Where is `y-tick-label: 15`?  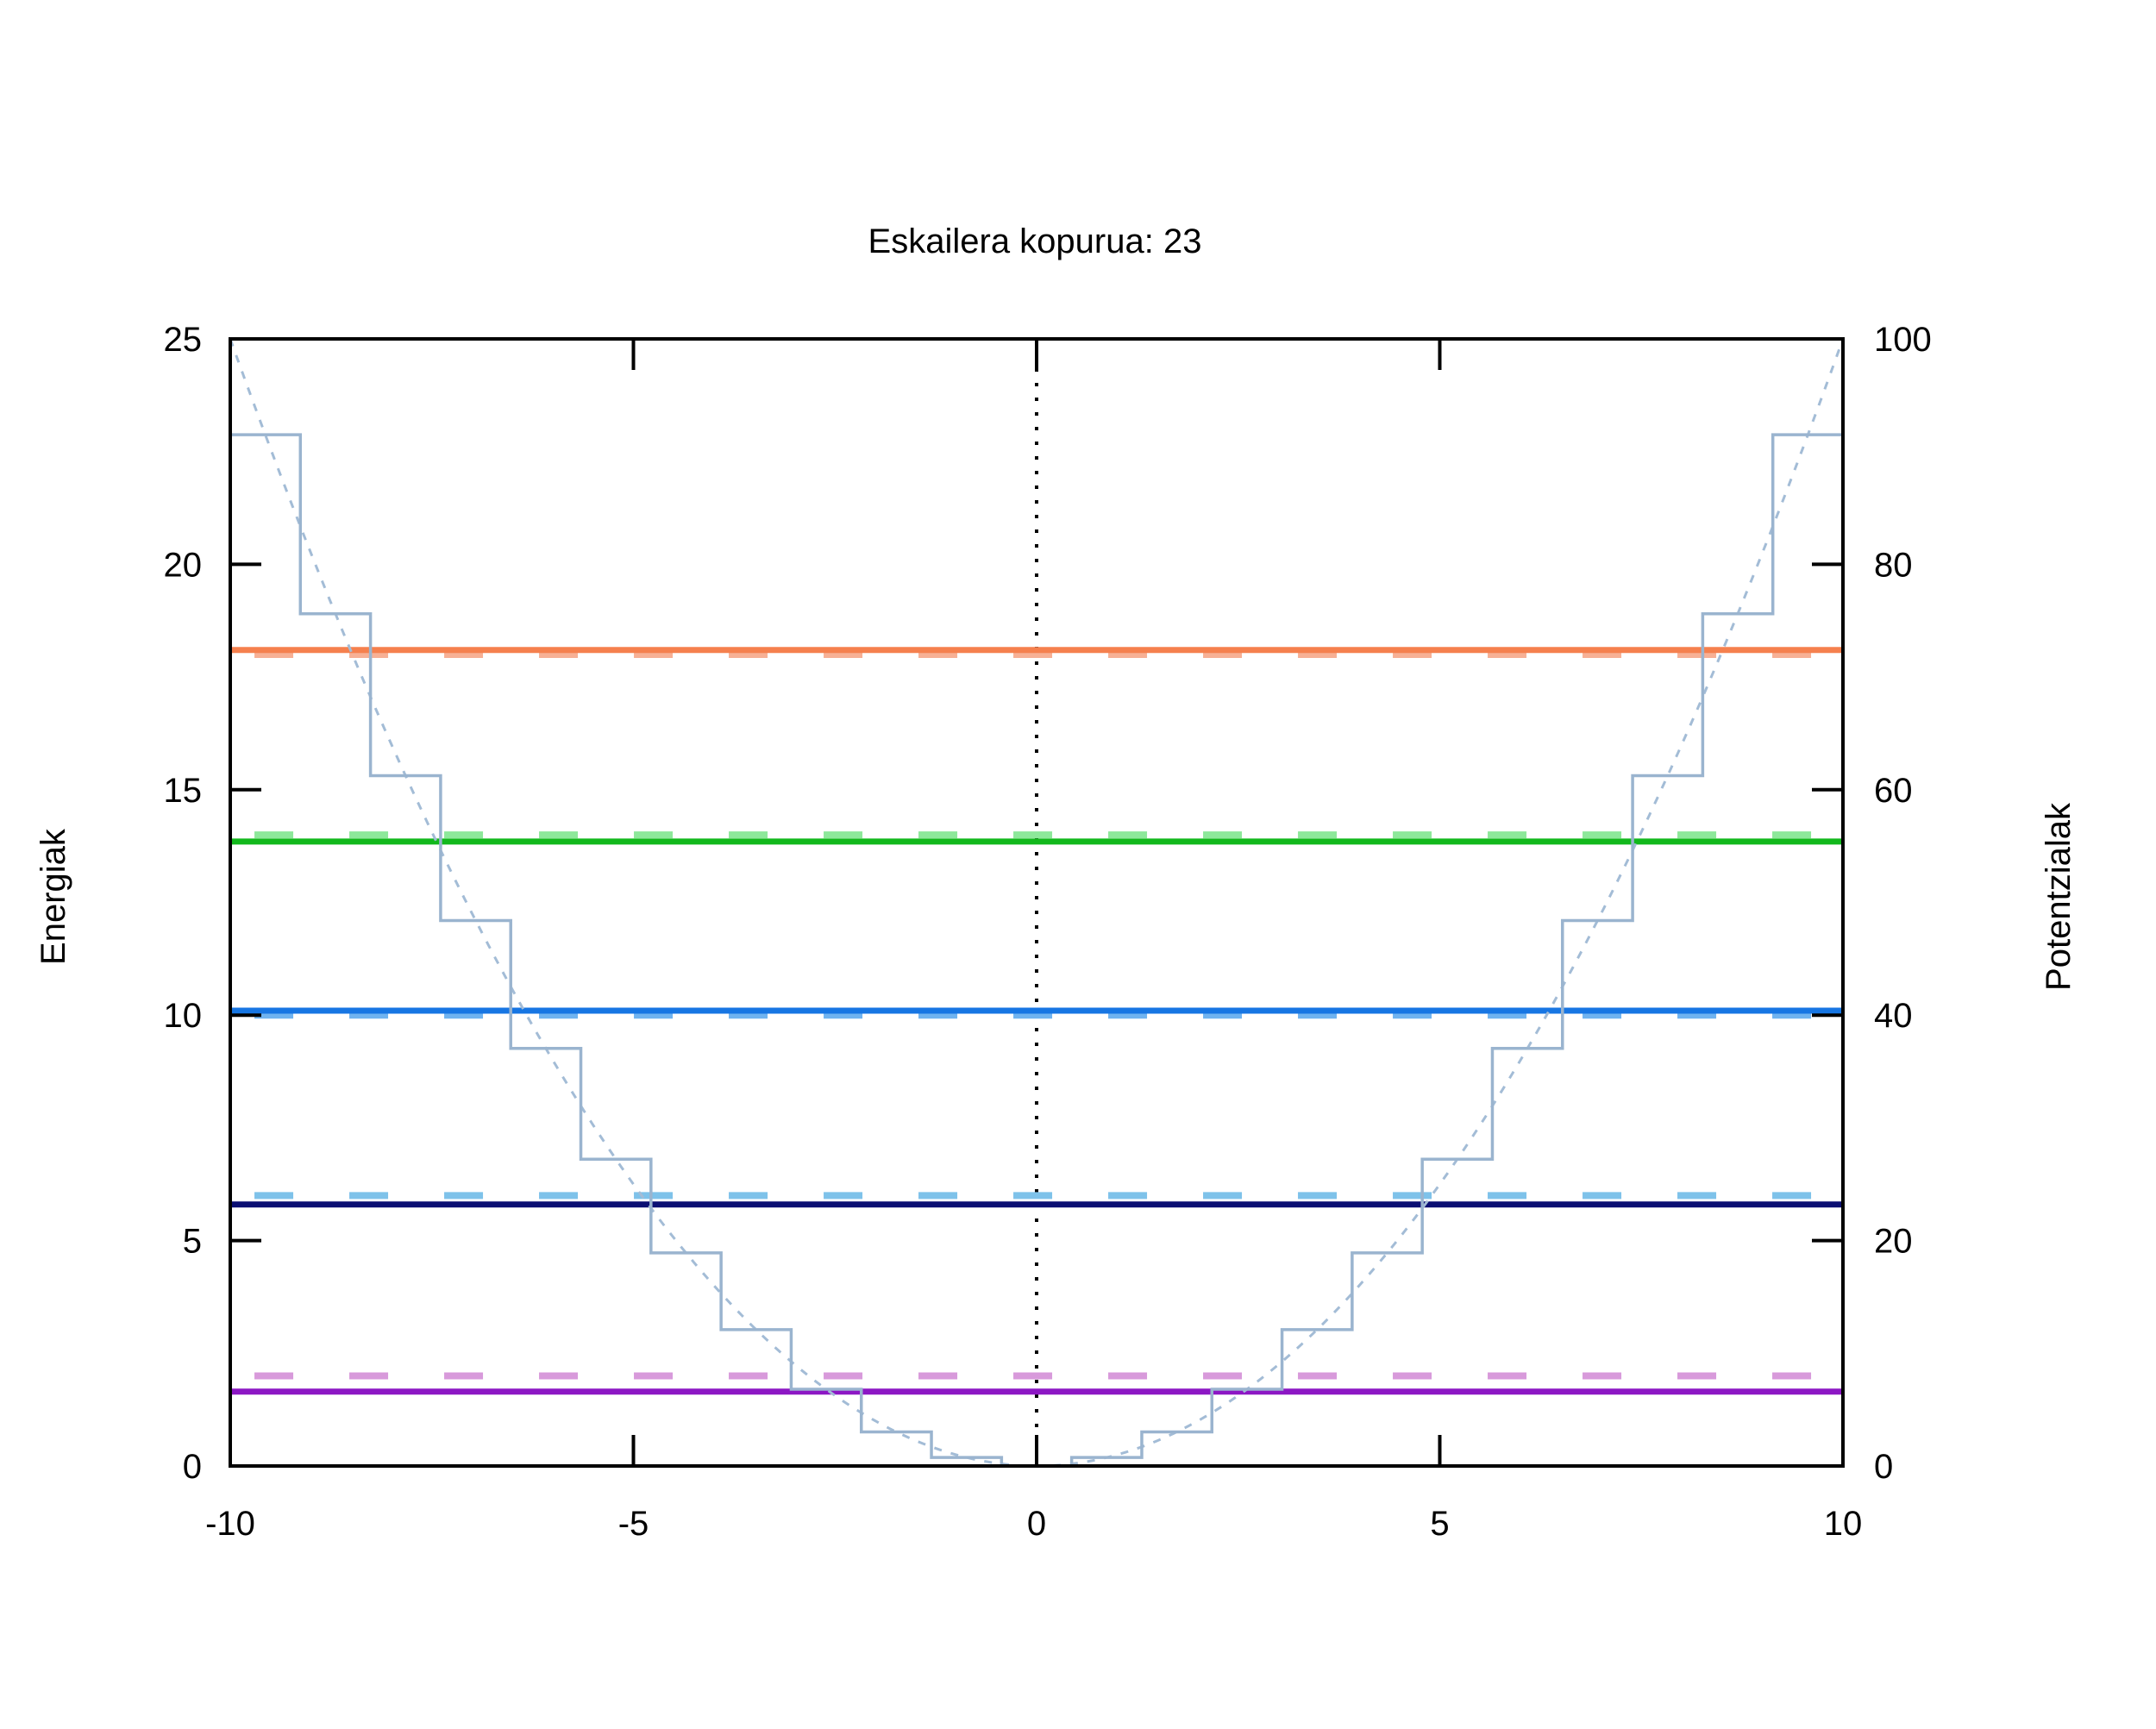 y-tick-label: 15 is located at coordinates (183, 791).